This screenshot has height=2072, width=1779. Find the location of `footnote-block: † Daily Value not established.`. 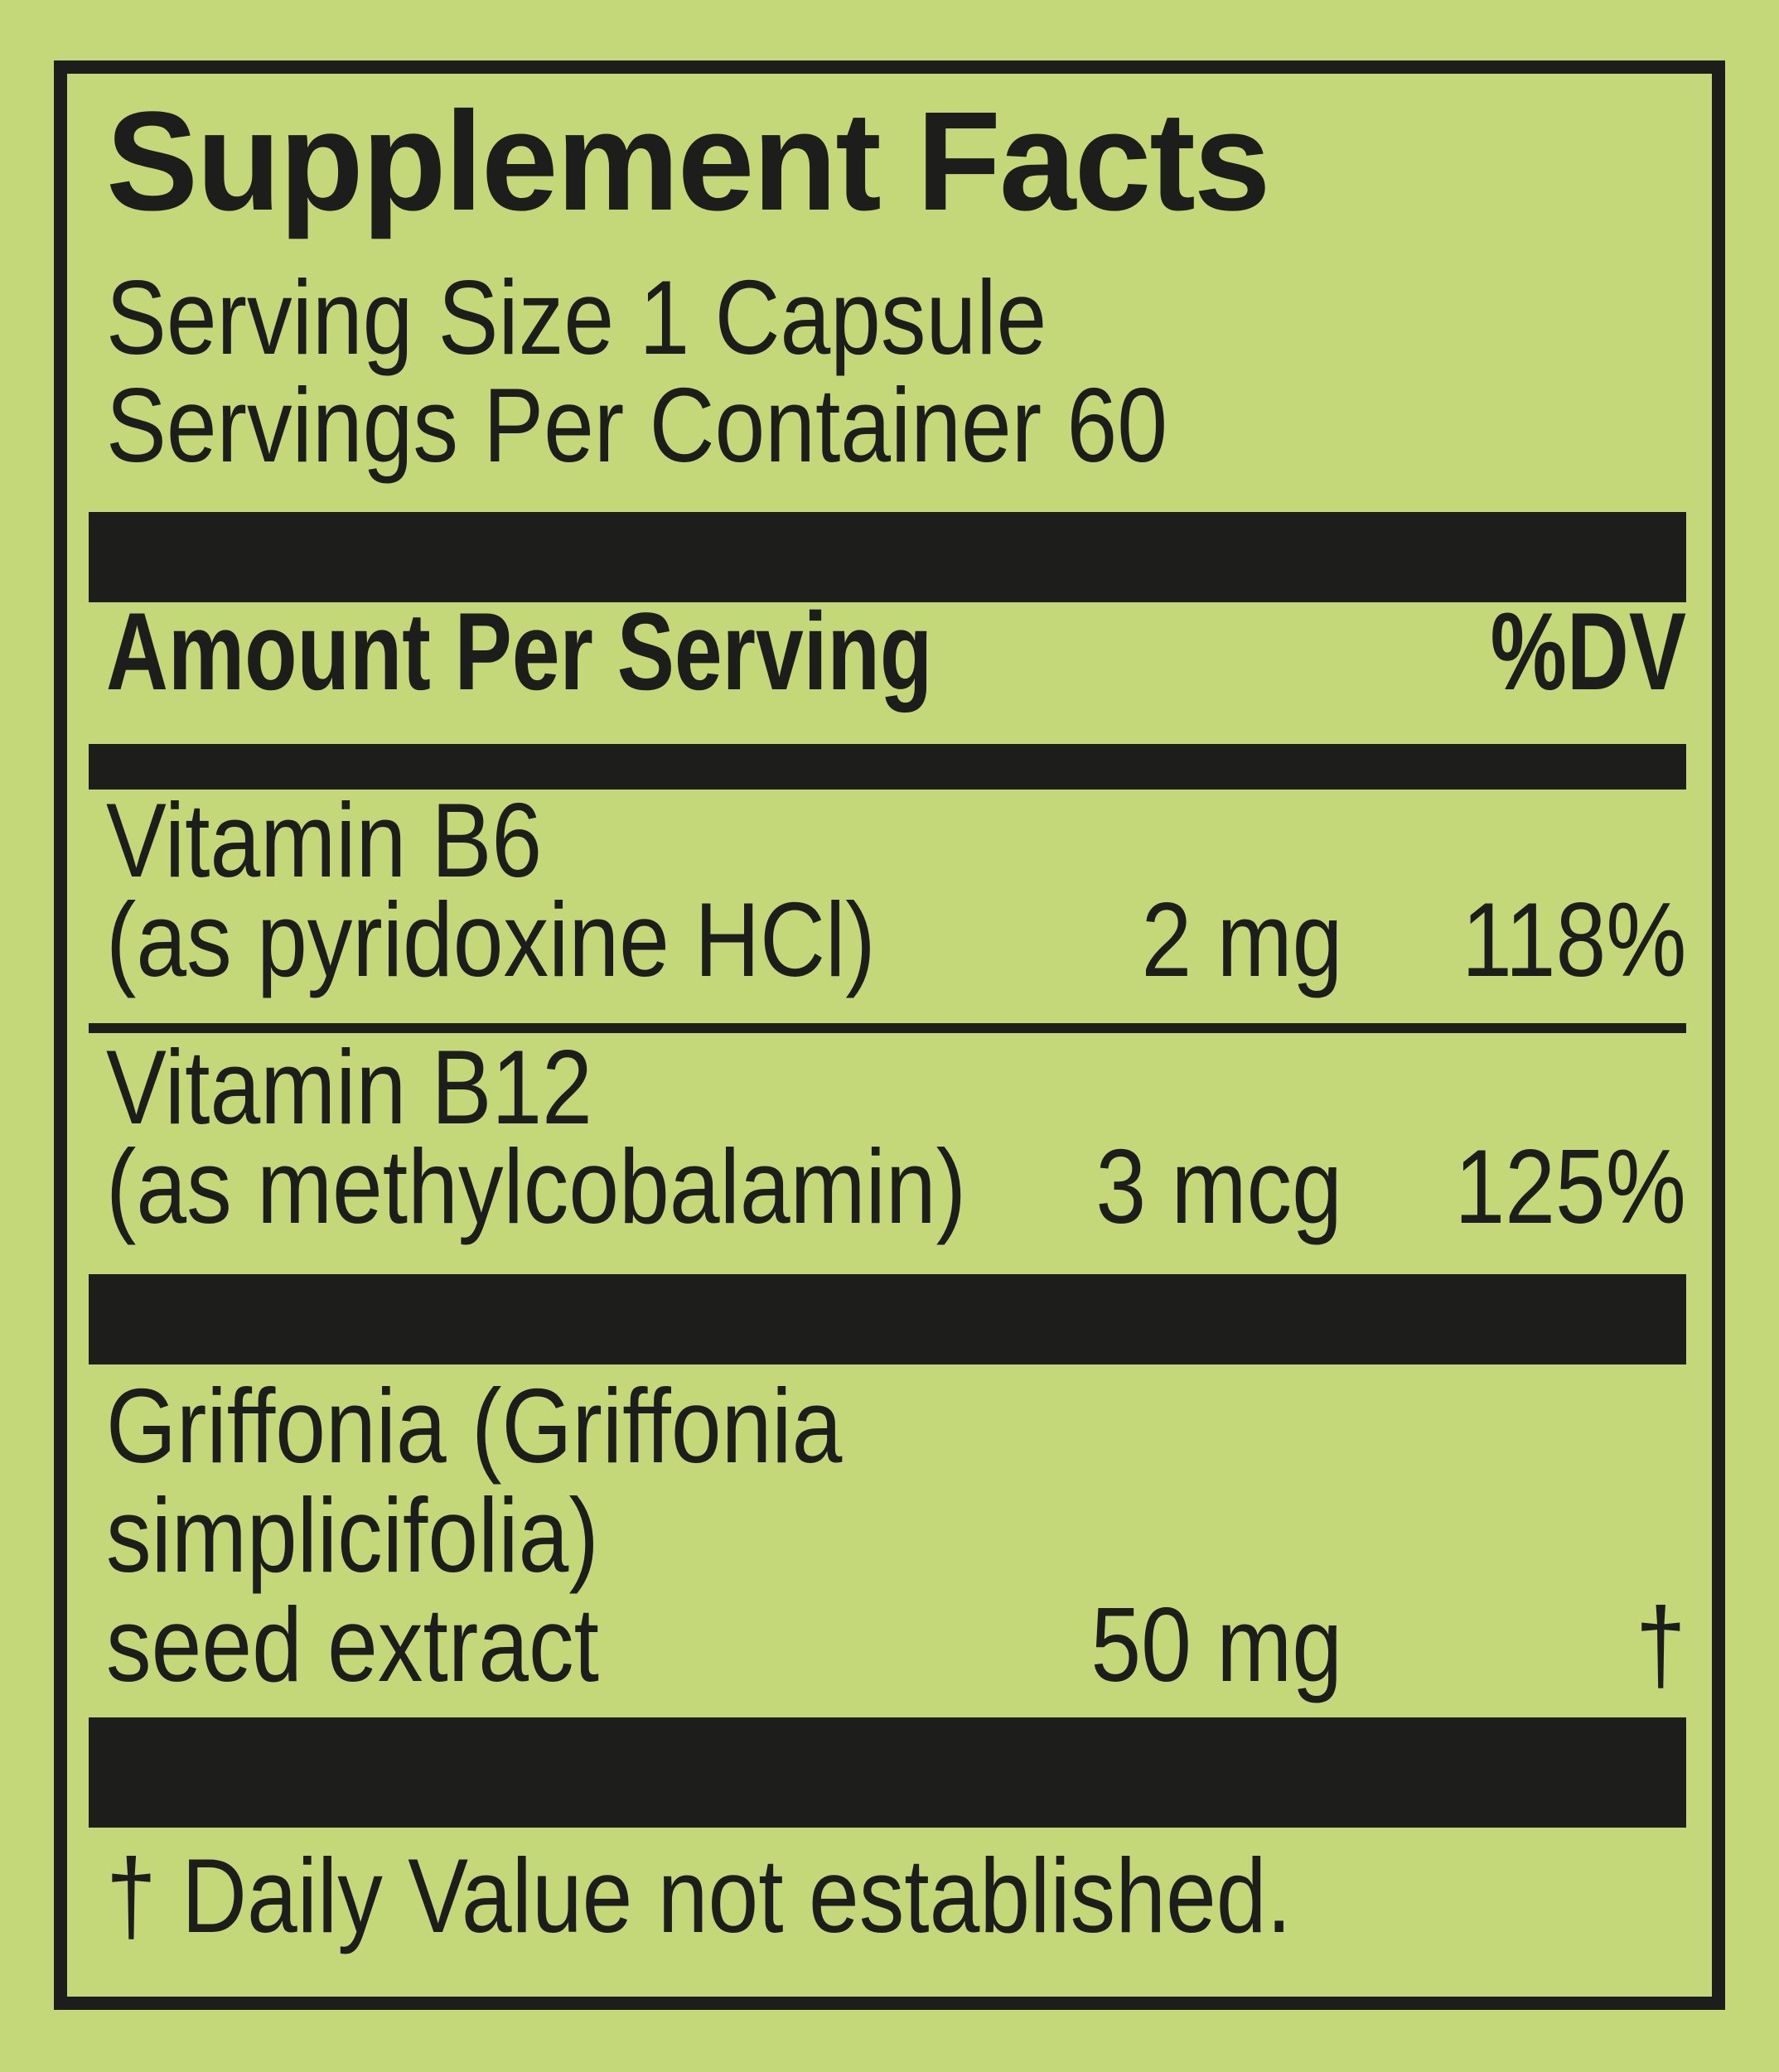

footnote-block: † Daily Value not established. is located at coordinates (887, 1896).